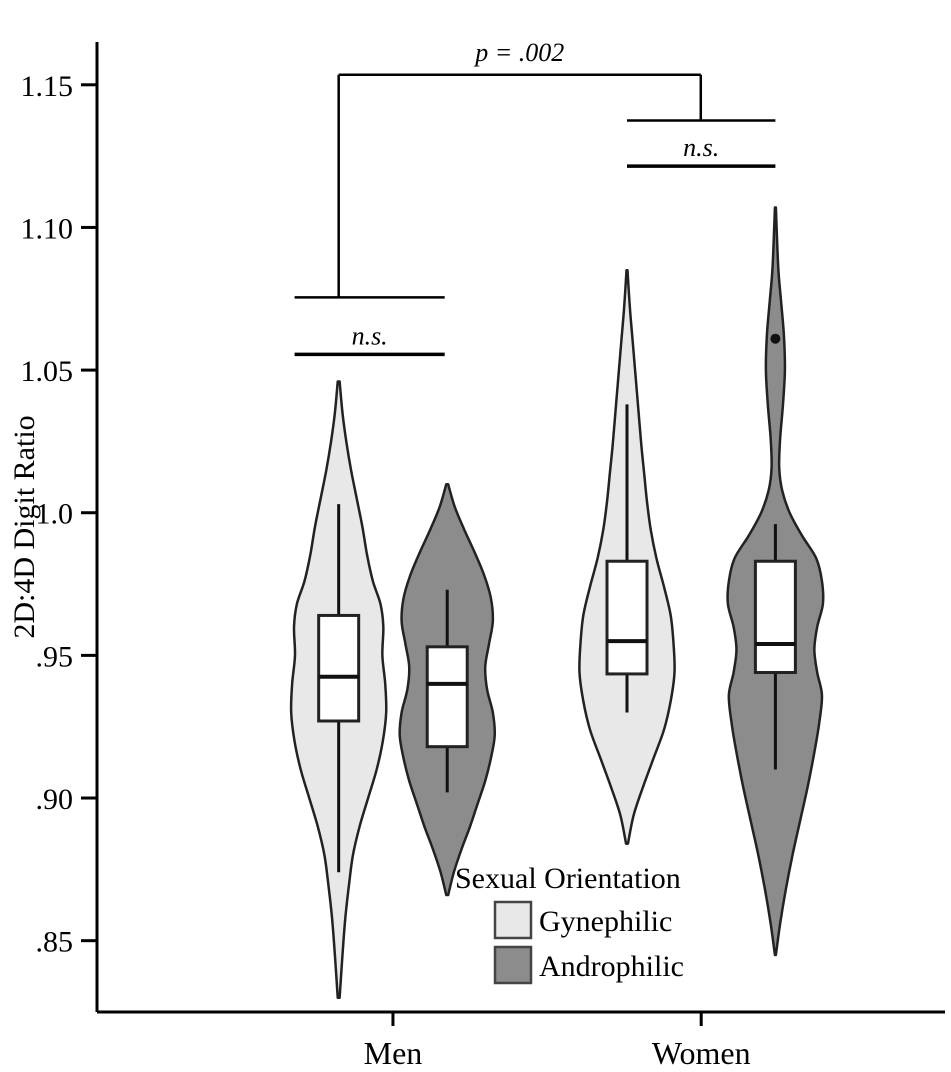 This screenshot has height=1072, width=951. What do you see at coordinates (393, 1053) in the screenshot?
I see `x-category-label: Men` at bounding box center [393, 1053].